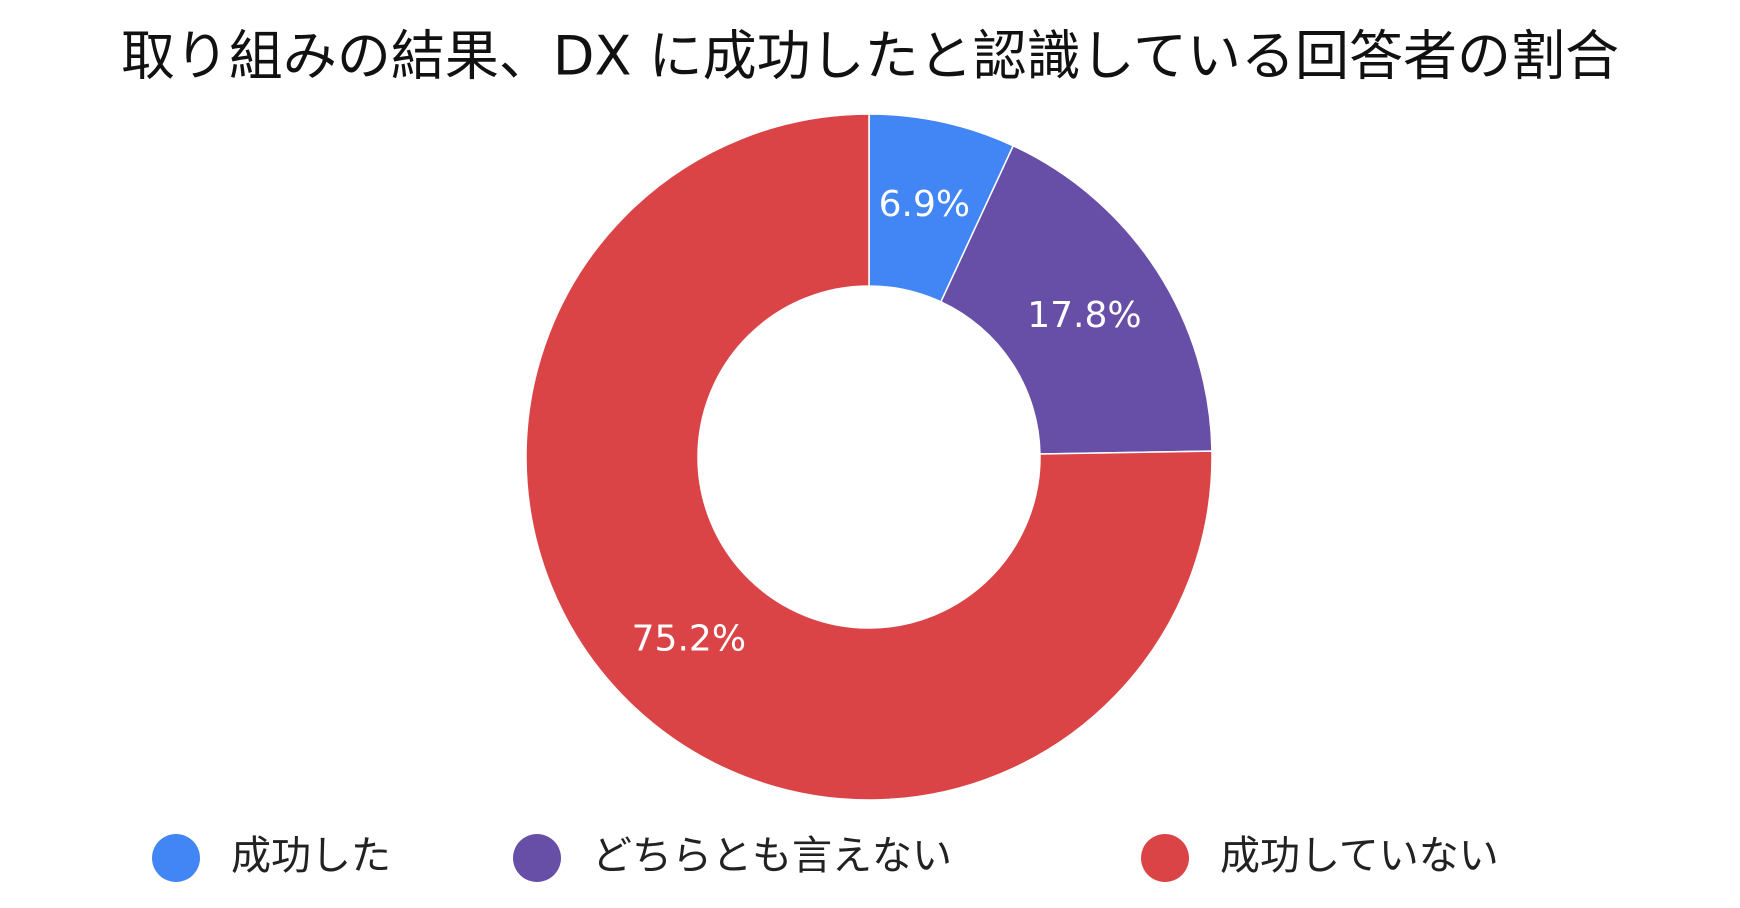  Describe the element at coordinates (870, 56) in the screenshot. I see `chart-title: 取り組みの結果、DX に成功したと認識している回答者の割合` at that location.